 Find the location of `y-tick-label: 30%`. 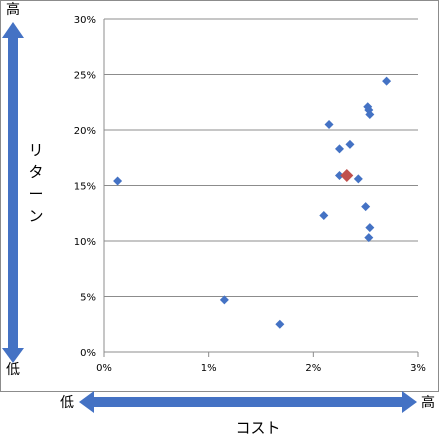

y-tick-label: 30% is located at coordinates (85, 20).